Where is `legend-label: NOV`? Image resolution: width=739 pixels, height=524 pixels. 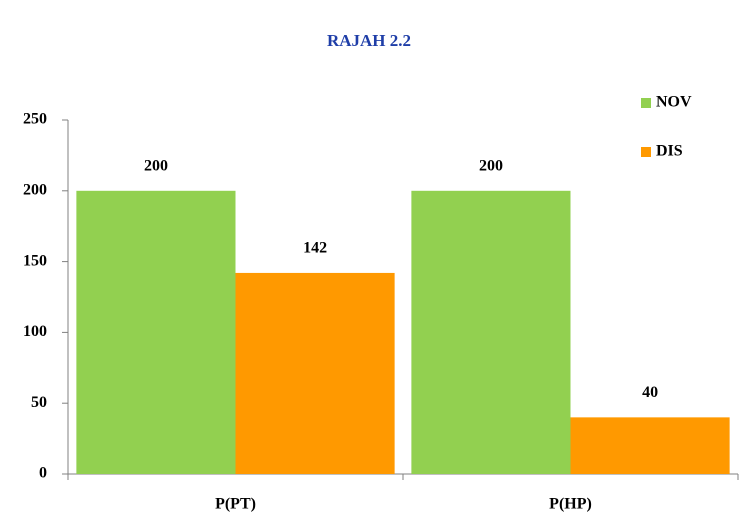
legend-label: NOV is located at coordinates (674, 102).